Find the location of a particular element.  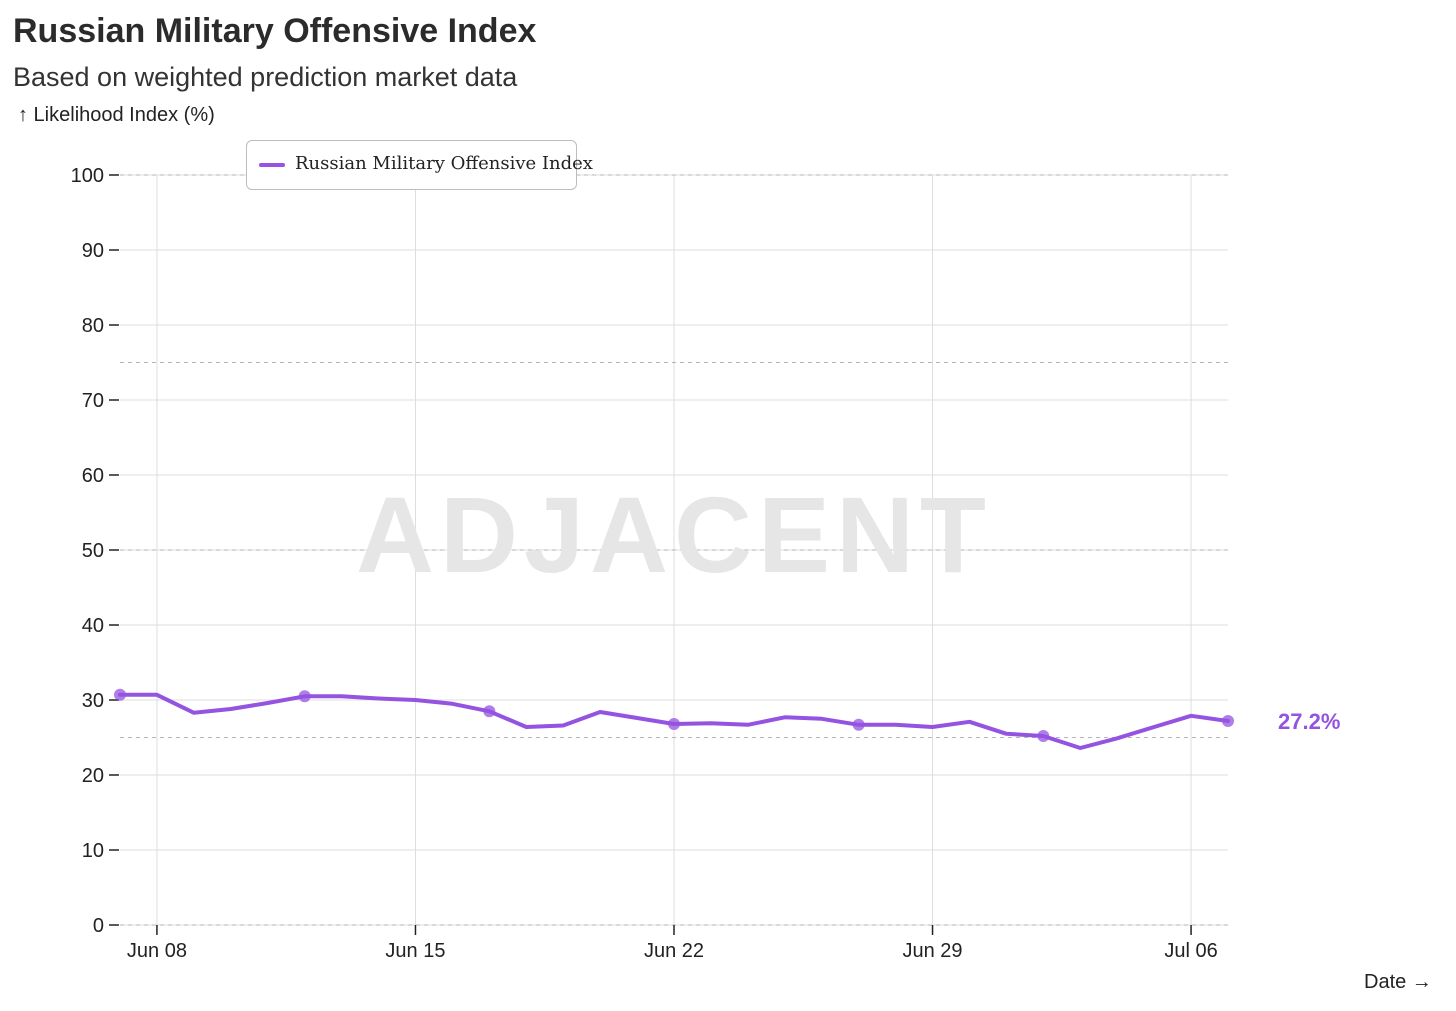

legend: Russian Military Offensive Index is located at coordinates (419, 165).